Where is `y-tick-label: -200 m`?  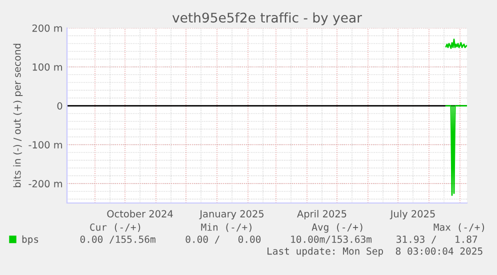
y-tick-label: -200 m is located at coordinates (45, 184).